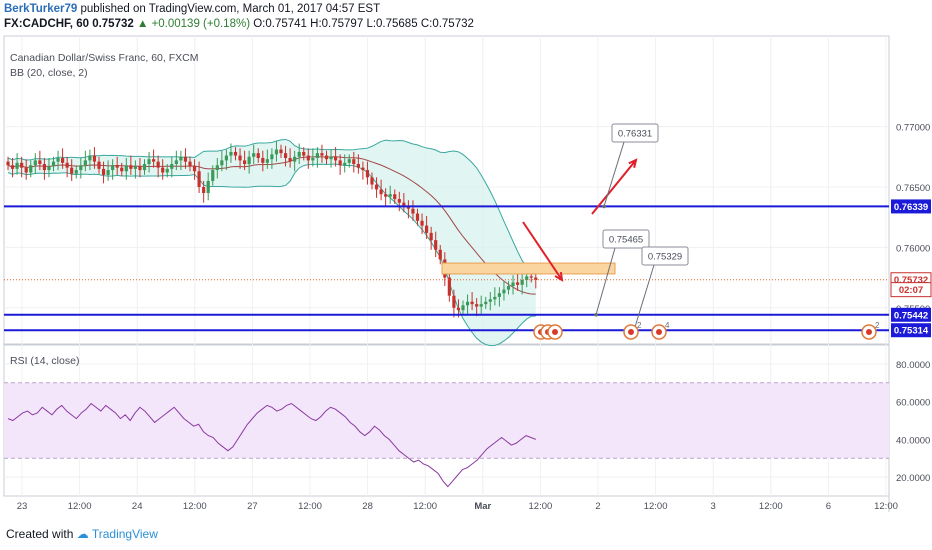 The width and height of the screenshot is (932, 550). I want to click on close-value: 0.75732, so click(453, 24).